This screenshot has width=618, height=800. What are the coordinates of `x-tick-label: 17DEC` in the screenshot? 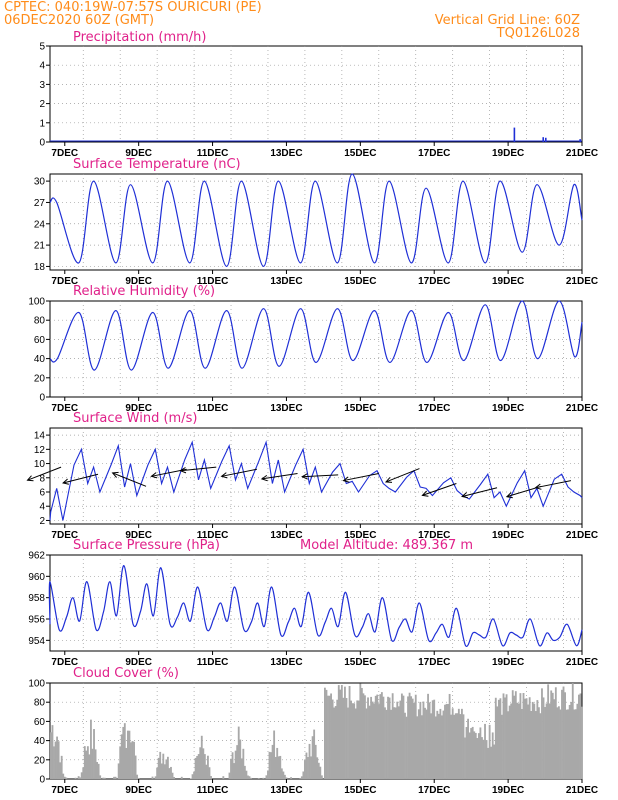 It's located at (434, 281).